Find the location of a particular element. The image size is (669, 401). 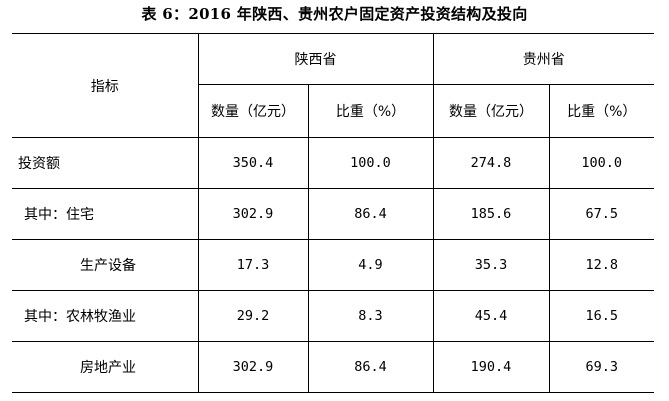

table-row: 其中：农林牧渔业 29.2 8.3 45.4 16.5 is located at coordinates (333, 316).